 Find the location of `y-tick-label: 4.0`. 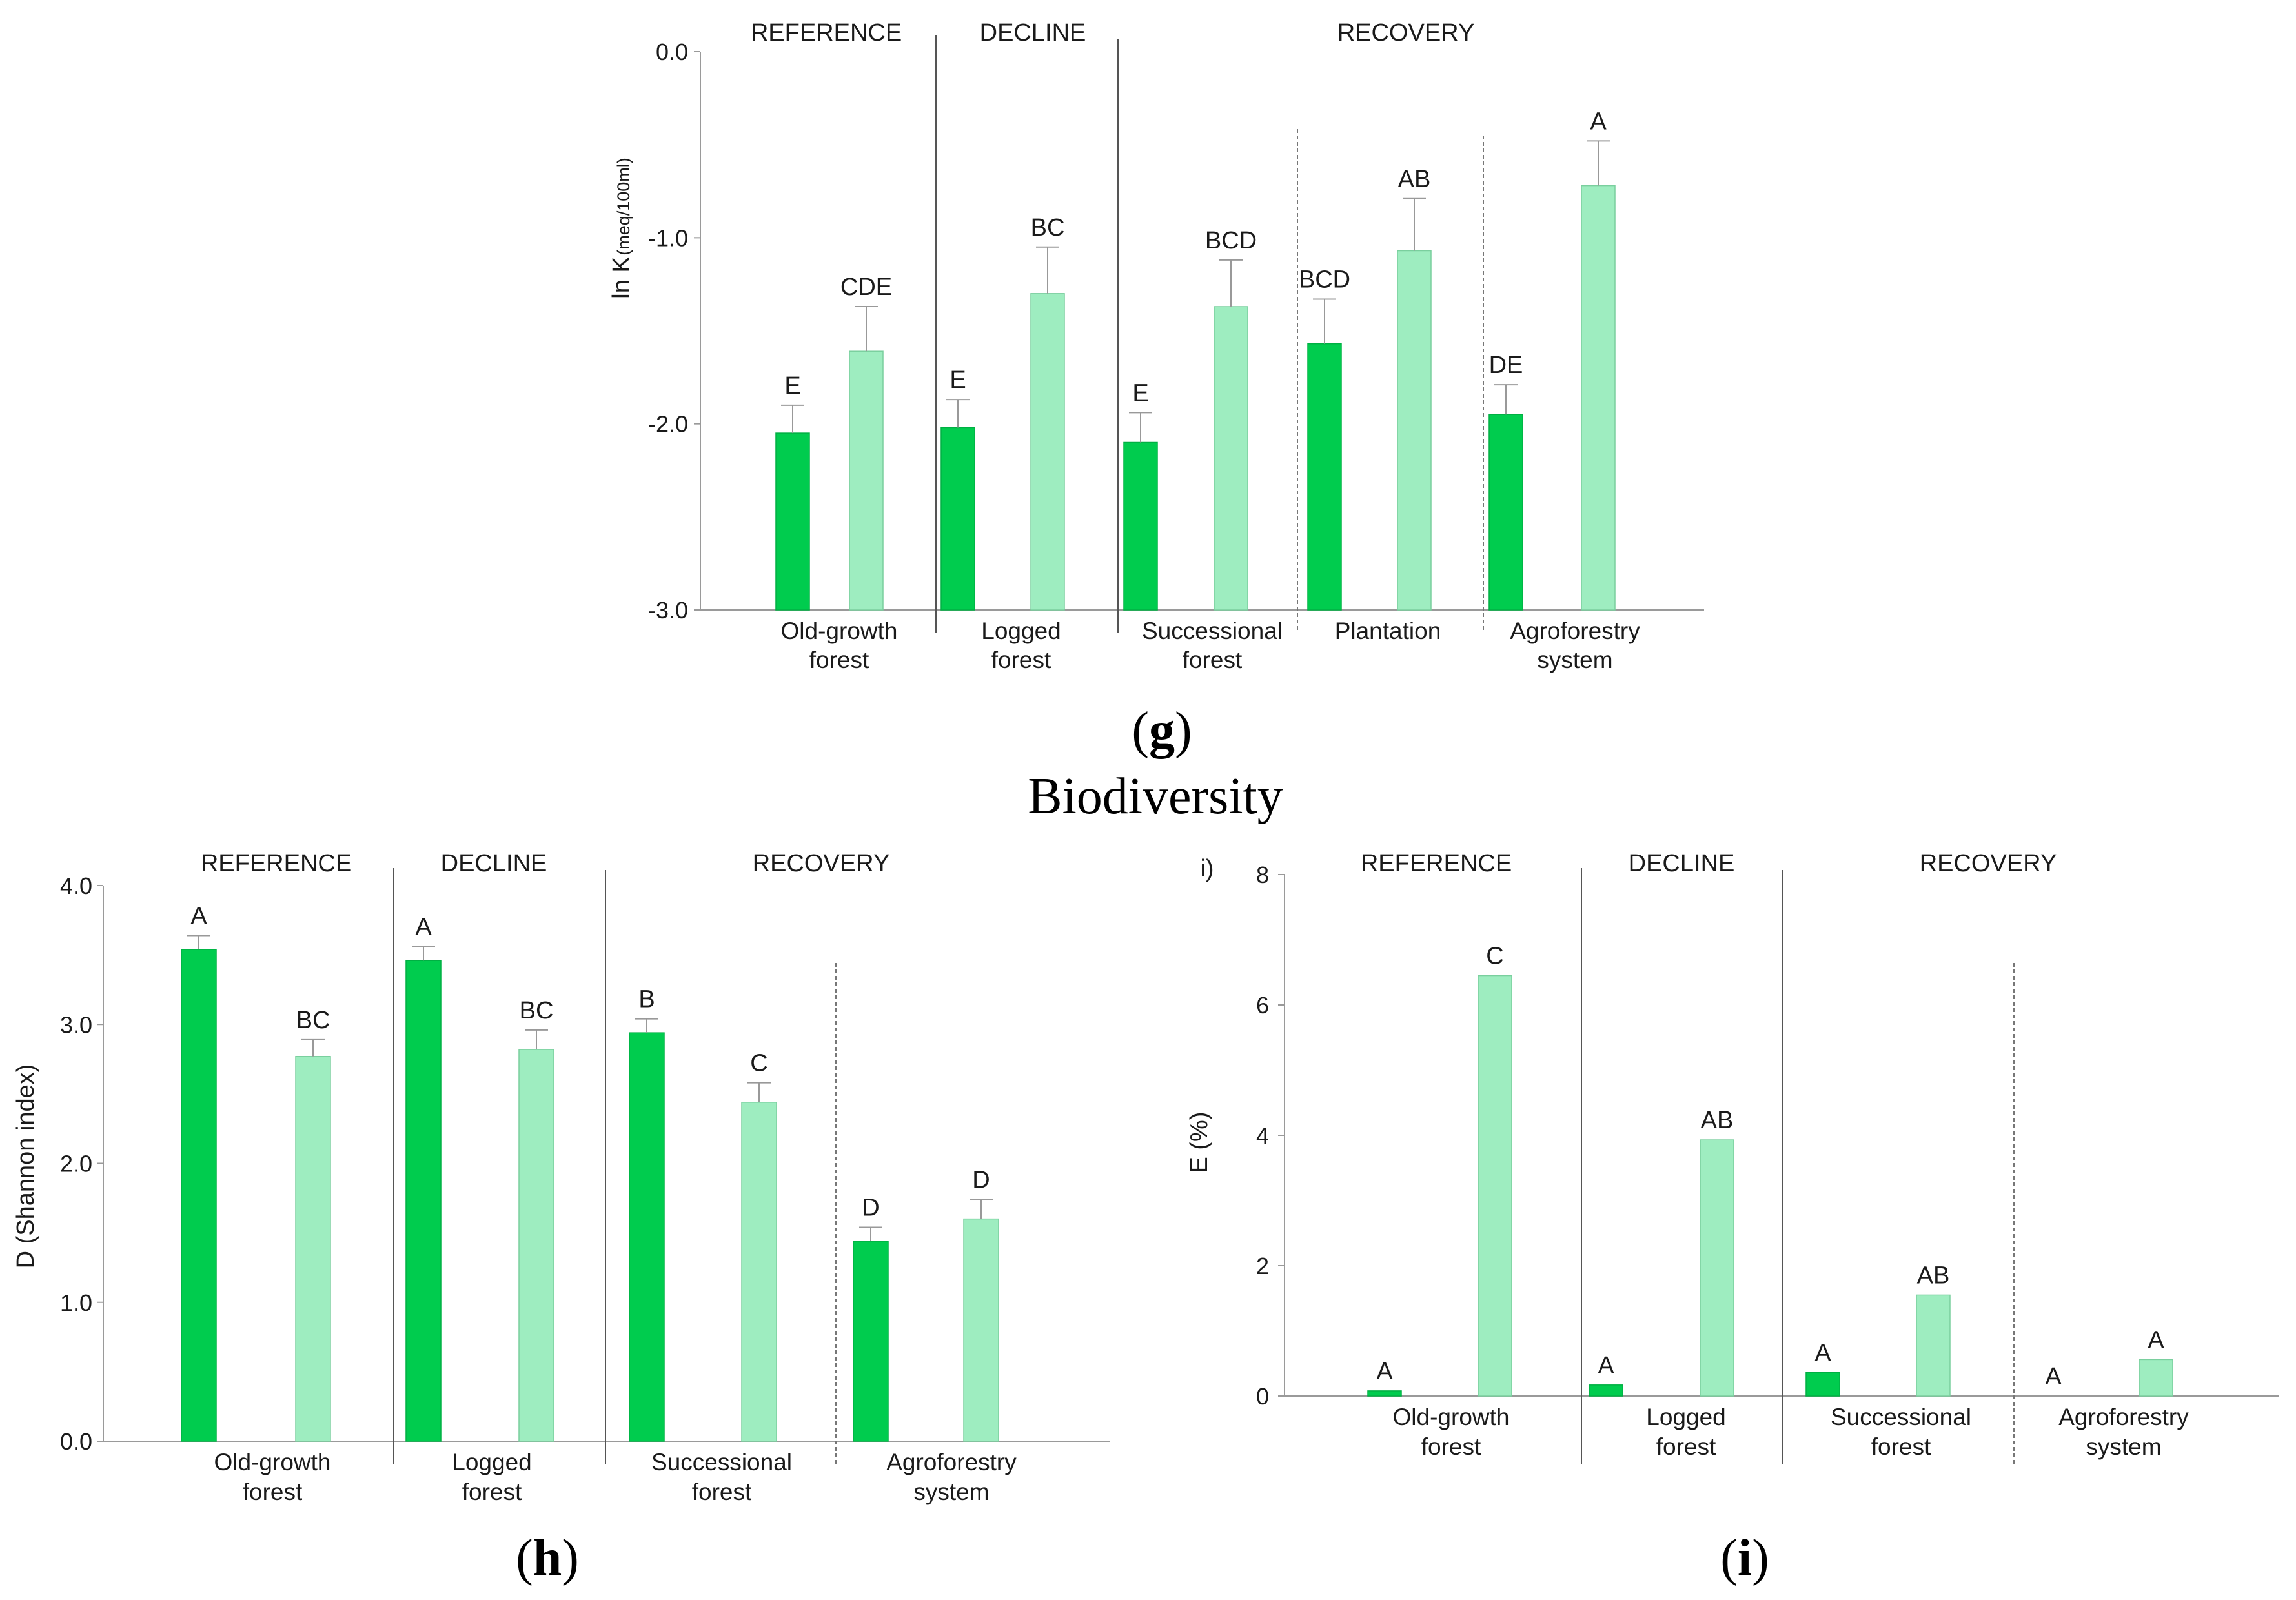

y-tick-label: 4.0 is located at coordinates (76, 886).